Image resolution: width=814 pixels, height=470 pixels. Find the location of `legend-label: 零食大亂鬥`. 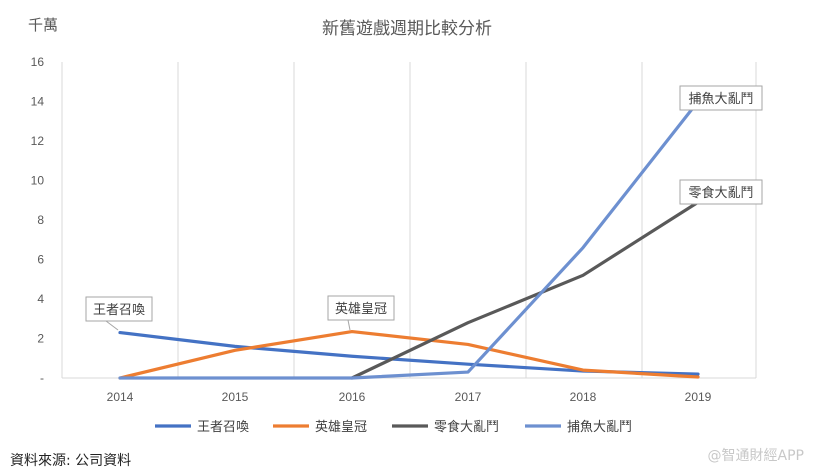

legend-label: 零食大亂鬥 is located at coordinates (466, 427).